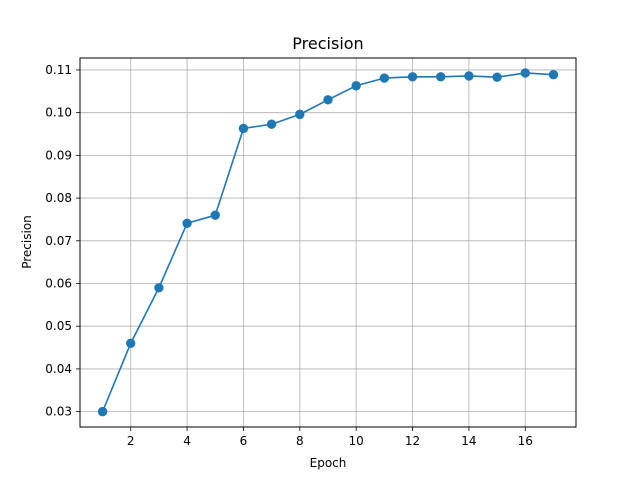 Image resolution: width=640 pixels, height=480 pixels. What do you see at coordinates (27, 242) in the screenshot?
I see `y-axis-label: Precision` at bounding box center [27, 242].